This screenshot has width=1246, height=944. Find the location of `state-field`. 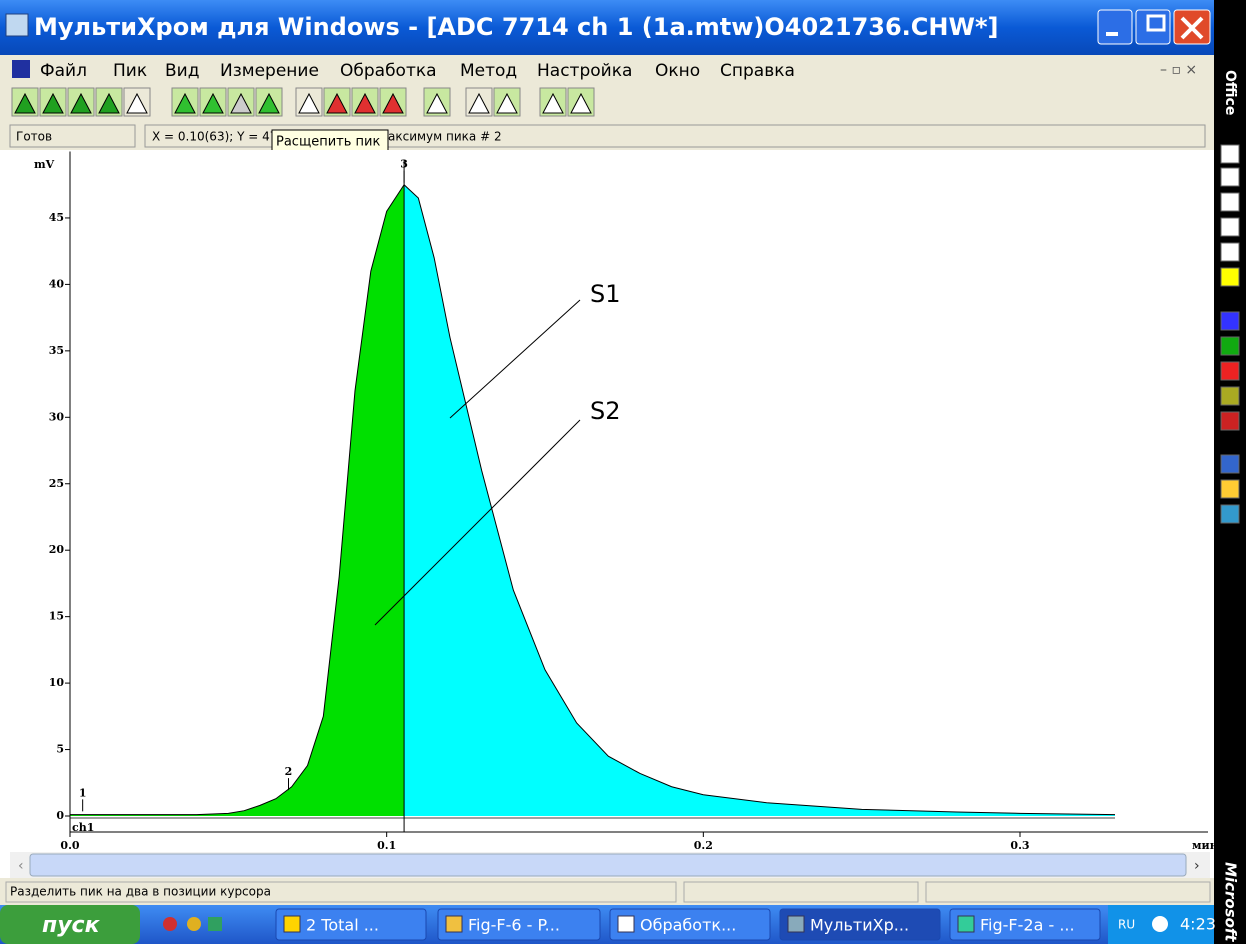

state-field is located at coordinates (72, 136).